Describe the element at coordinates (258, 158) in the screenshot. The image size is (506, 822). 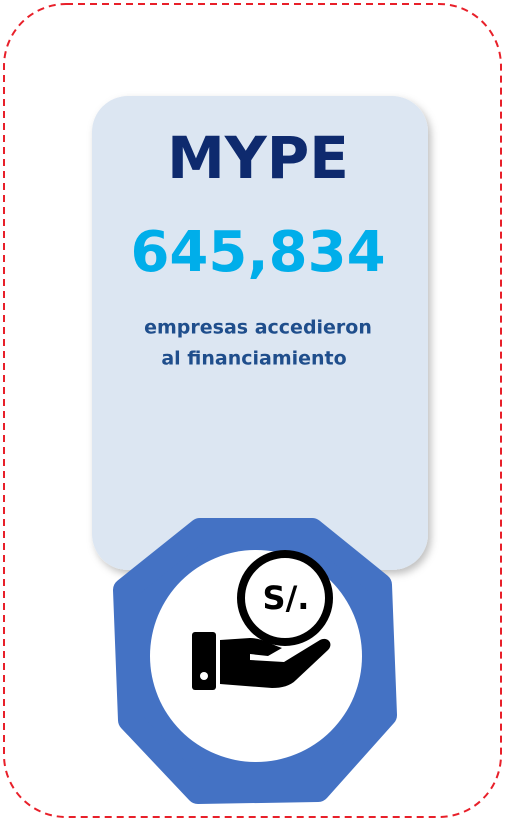
I see `card-title: MYPE` at that location.